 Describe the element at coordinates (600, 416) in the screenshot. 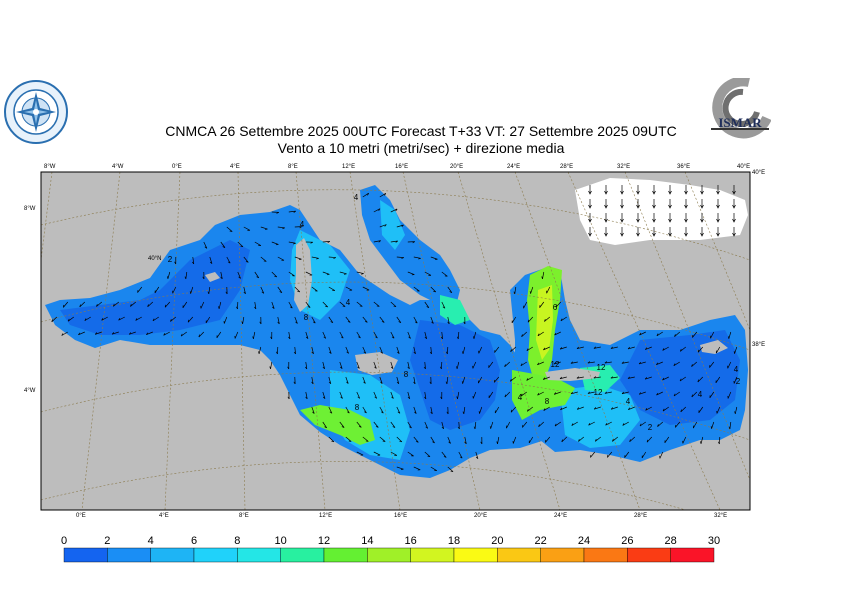

I see `sea-cyan-patch` at that location.